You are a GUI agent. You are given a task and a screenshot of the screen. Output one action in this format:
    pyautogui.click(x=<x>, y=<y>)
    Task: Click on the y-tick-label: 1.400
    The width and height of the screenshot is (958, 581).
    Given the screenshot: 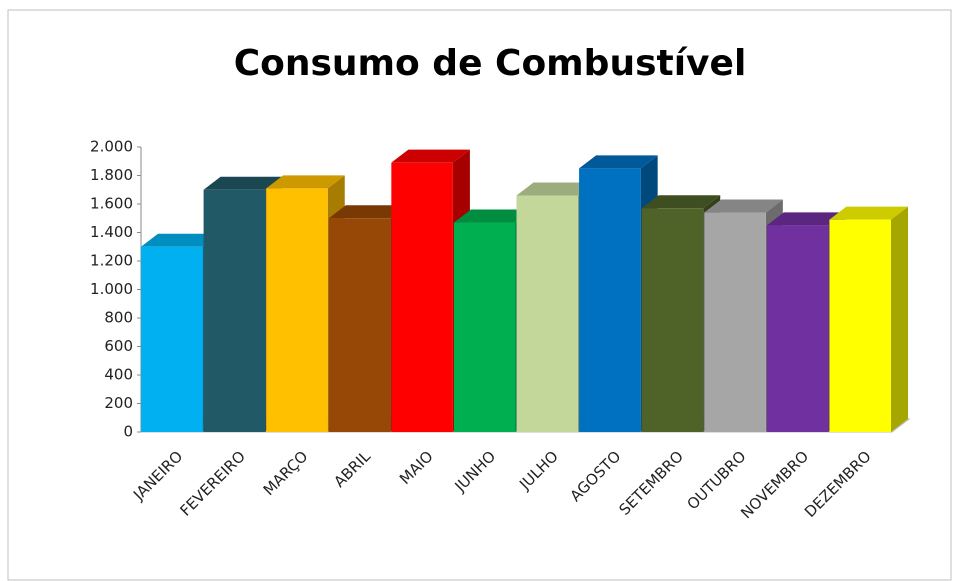 What is the action you would take?
    pyautogui.click(x=111, y=232)
    